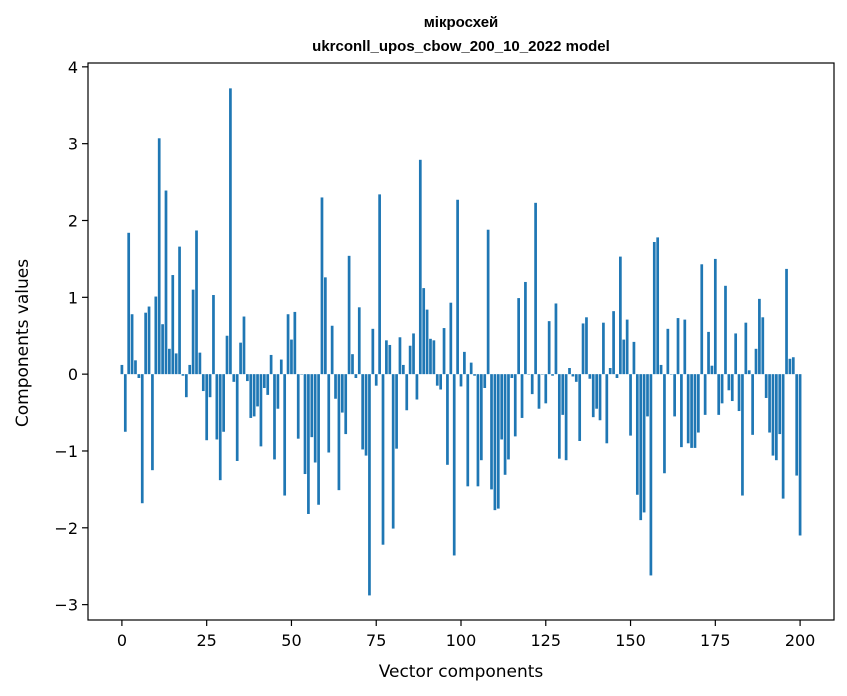 Image resolution: width=847 pixels, height=696 pixels. What do you see at coordinates (545, 640) in the screenshot?
I see `x-tick-label-5: 125` at bounding box center [545, 640].